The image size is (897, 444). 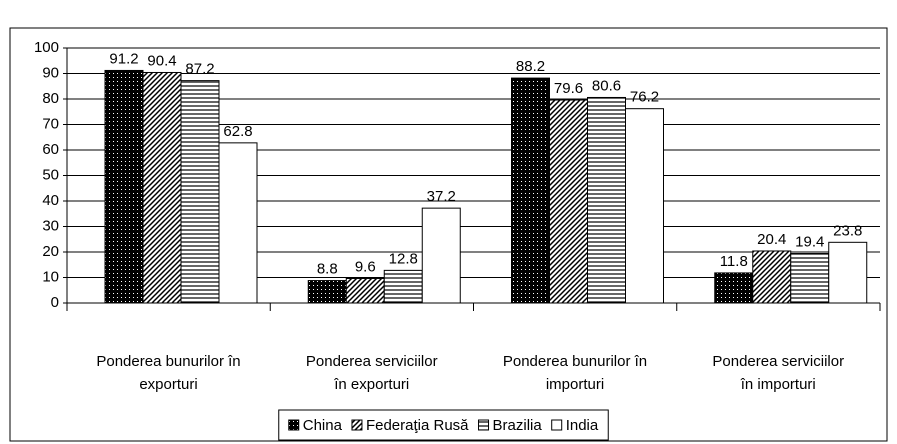 What do you see at coordinates (50, 123) in the screenshot?
I see `y-tick-label: 70` at bounding box center [50, 123].